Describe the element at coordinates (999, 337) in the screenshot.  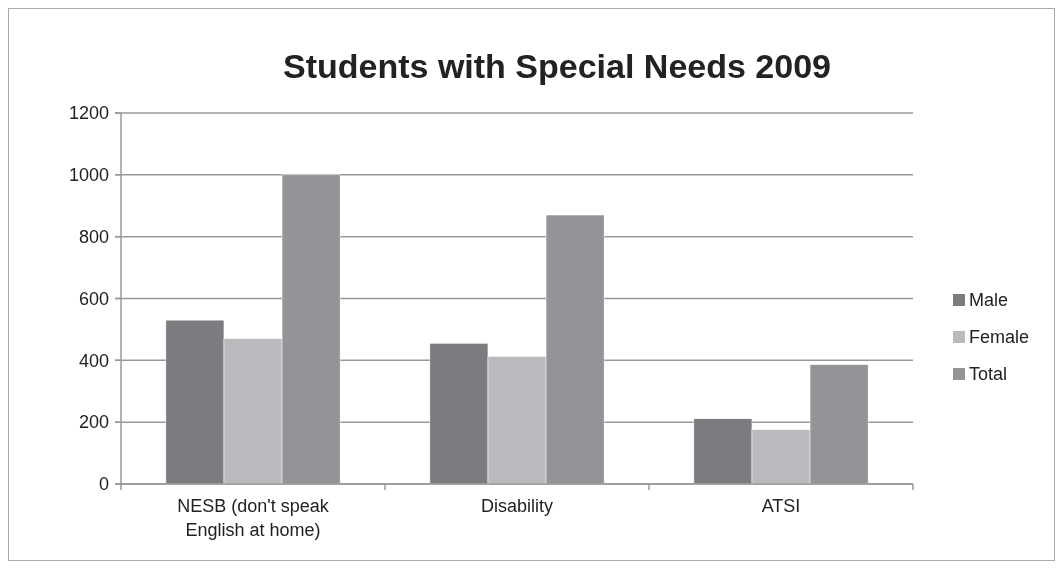
I see `legend-label: Female` at that location.